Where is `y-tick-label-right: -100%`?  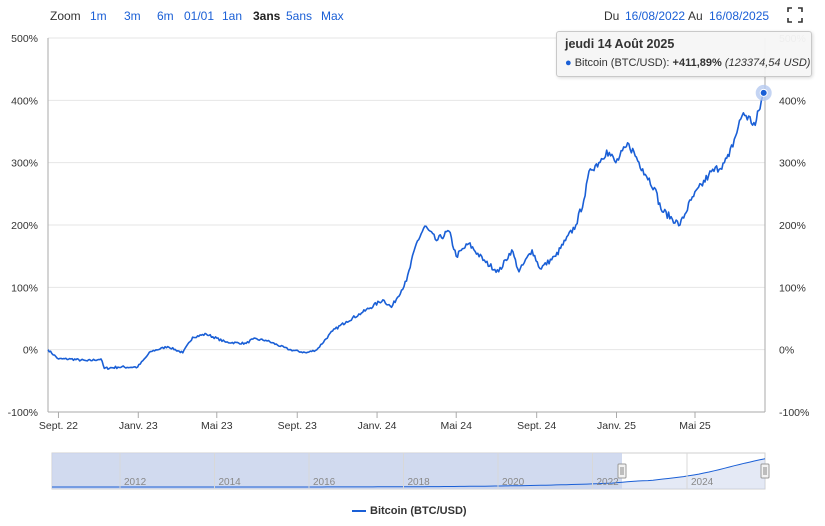 y-tick-label-right: -100% is located at coordinates (794, 413).